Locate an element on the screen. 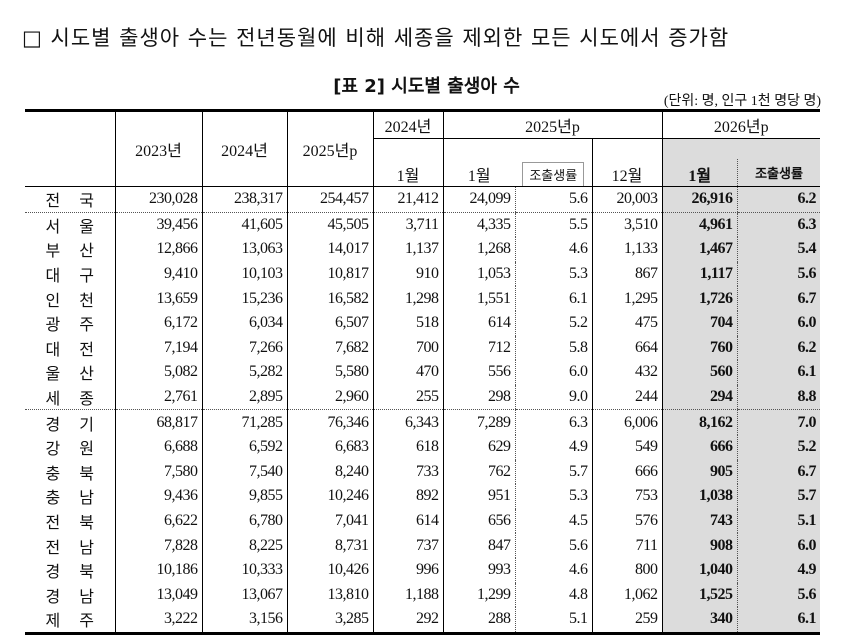 The height and width of the screenshot is (635, 853). table-row: 전 남 7,828 8,225 8,731 737 847 5.6 711 908 6.0 is located at coordinates (422, 545).